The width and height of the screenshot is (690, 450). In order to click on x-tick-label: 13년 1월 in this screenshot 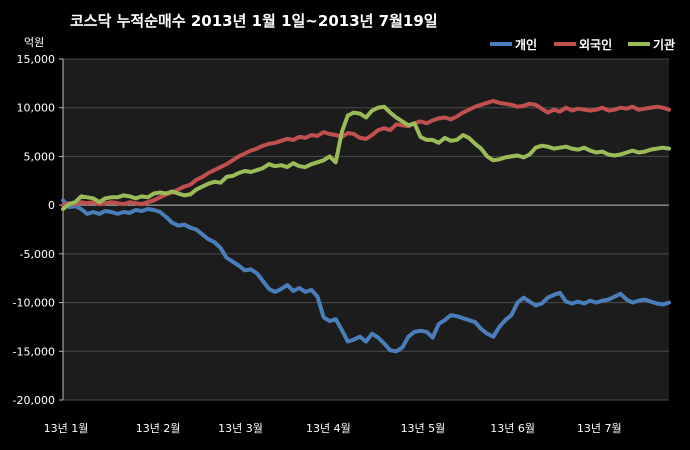, I will do `click(66, 428)`.